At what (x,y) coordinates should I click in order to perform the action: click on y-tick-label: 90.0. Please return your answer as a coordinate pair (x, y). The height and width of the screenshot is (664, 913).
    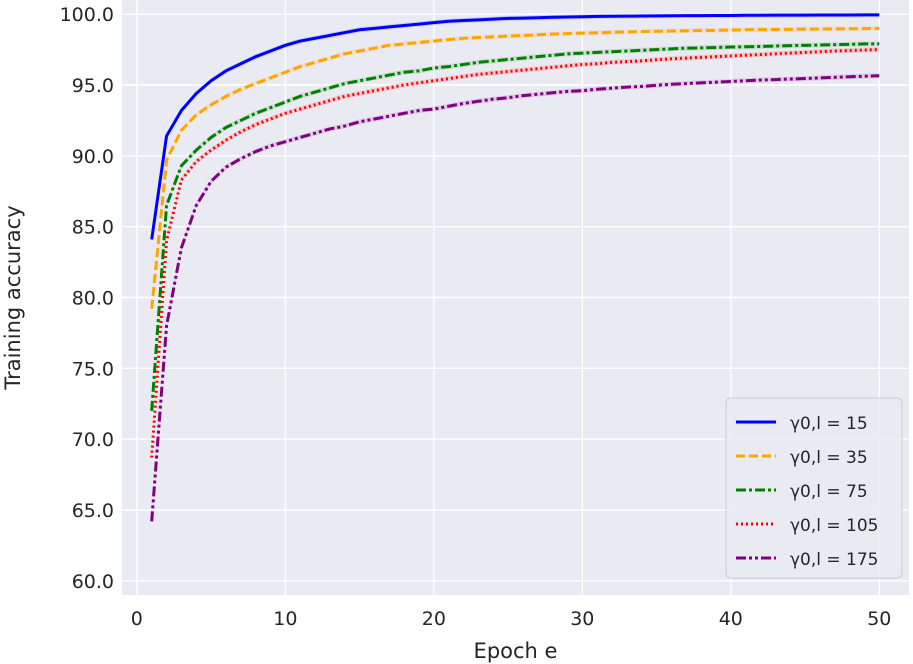
    Looking at the image, I should click on (93, 157).